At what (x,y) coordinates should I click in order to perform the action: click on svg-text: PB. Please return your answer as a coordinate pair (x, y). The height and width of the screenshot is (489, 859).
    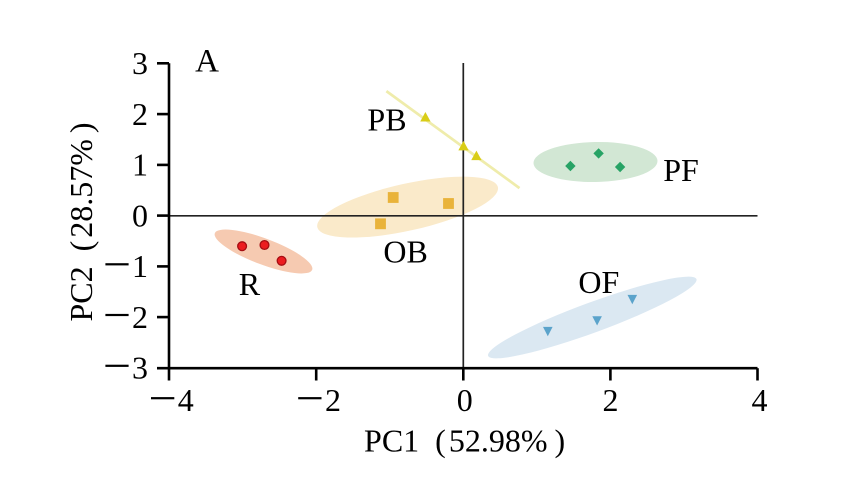
    Looking at the image, I should click on (386, 120).